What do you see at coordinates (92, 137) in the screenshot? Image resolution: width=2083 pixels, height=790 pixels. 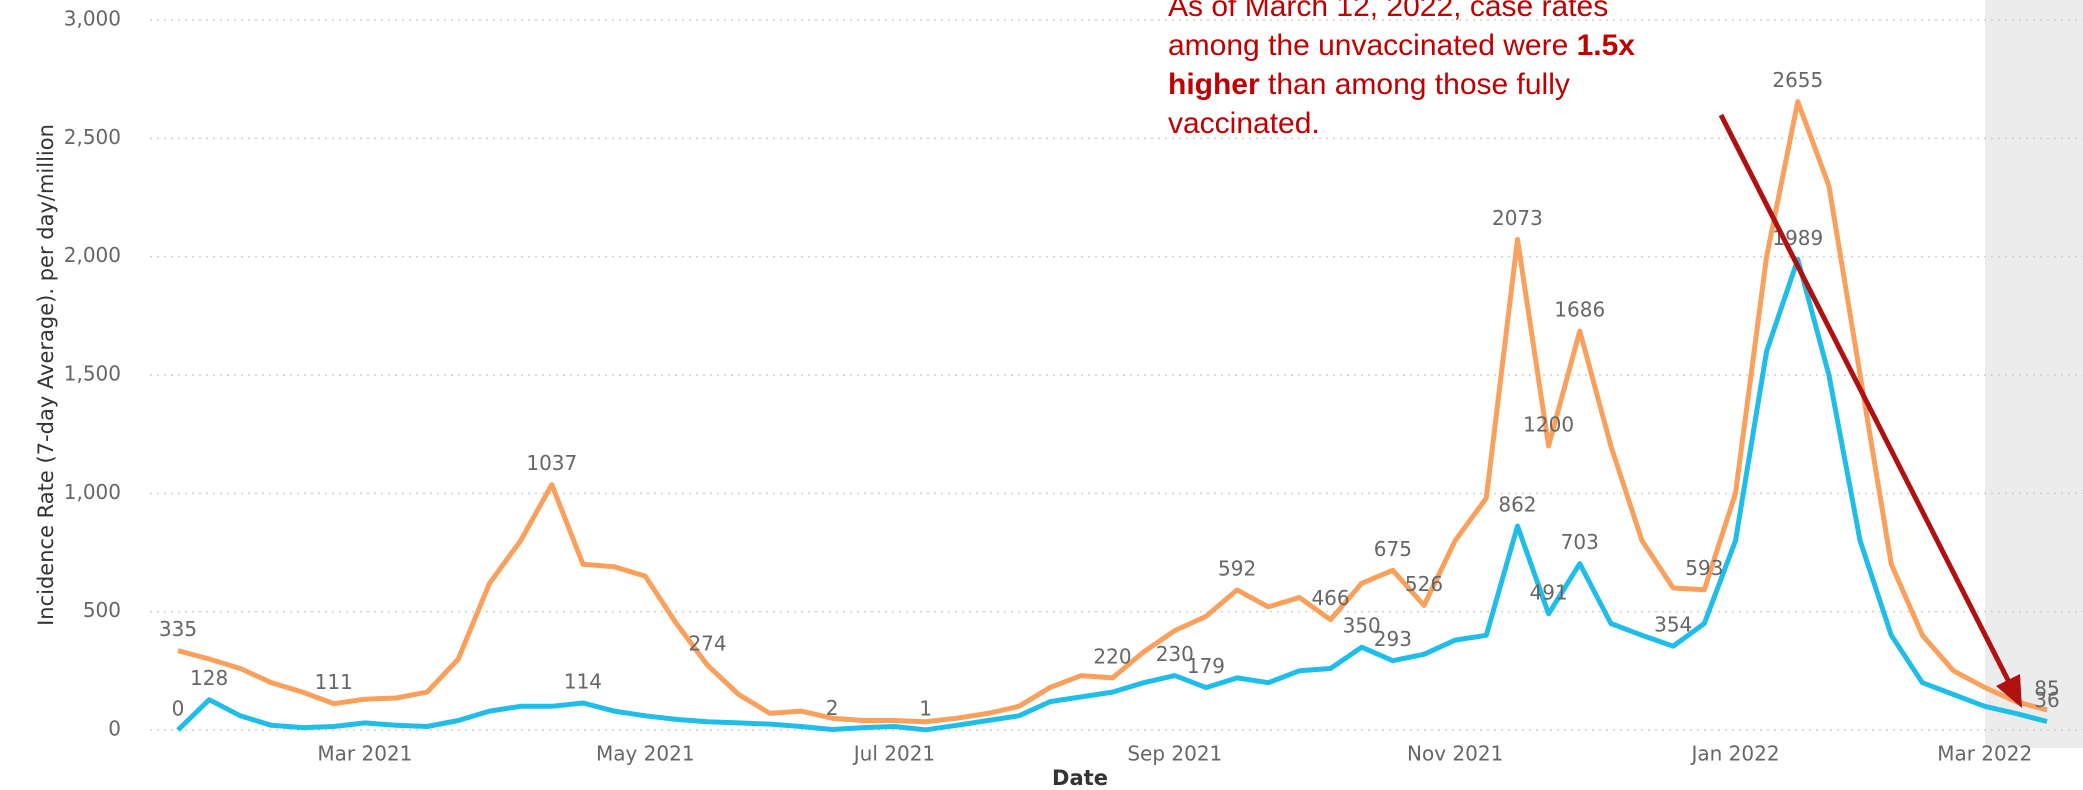 I see `y-tick-label: 2,500` at bounding box center [92, 137].